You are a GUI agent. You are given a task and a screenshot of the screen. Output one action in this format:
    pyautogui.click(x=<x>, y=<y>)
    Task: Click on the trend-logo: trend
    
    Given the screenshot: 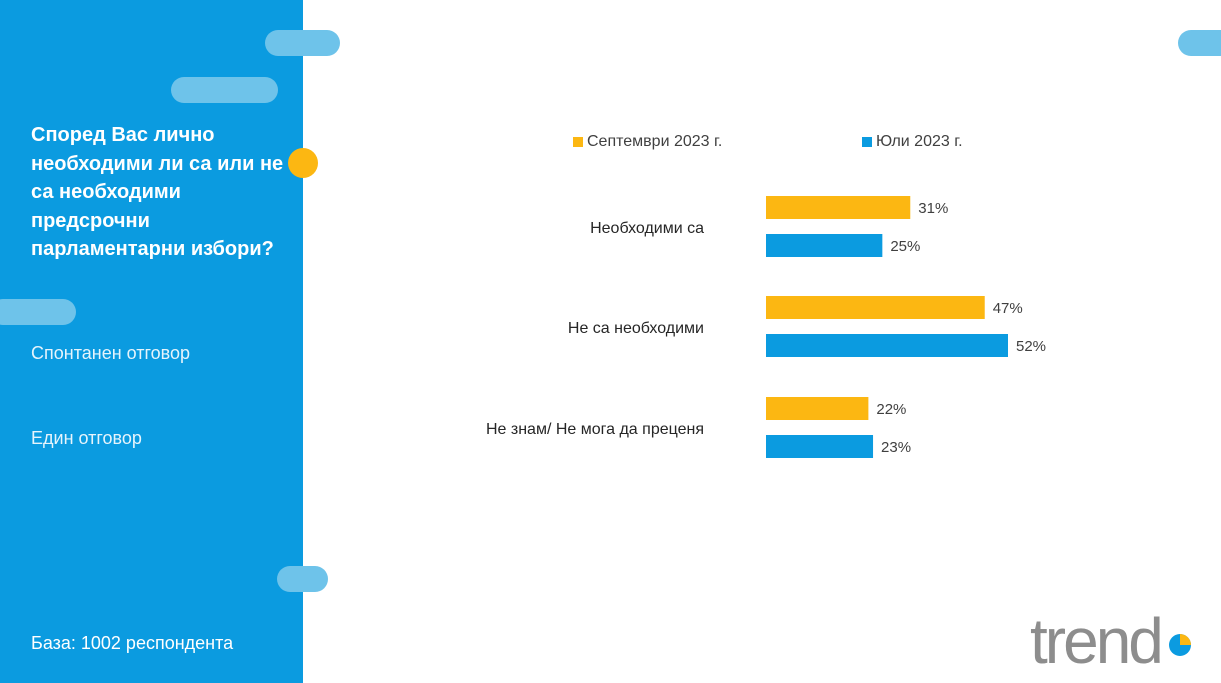 What is the action you would take?
    pyautogui.click(x=1110, y=640)
    